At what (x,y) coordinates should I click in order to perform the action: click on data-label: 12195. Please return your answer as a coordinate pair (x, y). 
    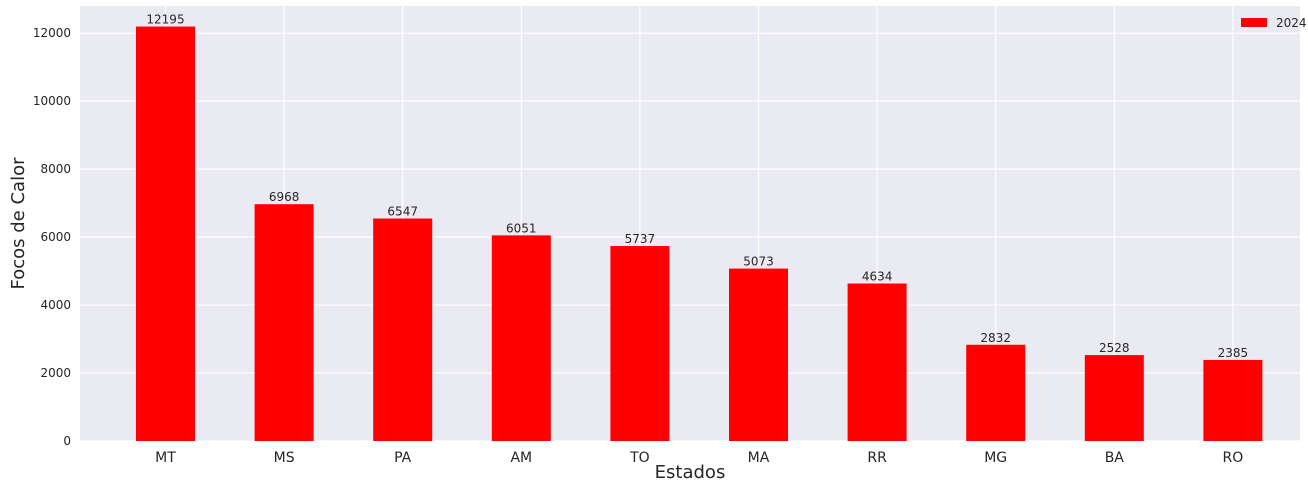
    Looking at the image, I should click on (165, 20).